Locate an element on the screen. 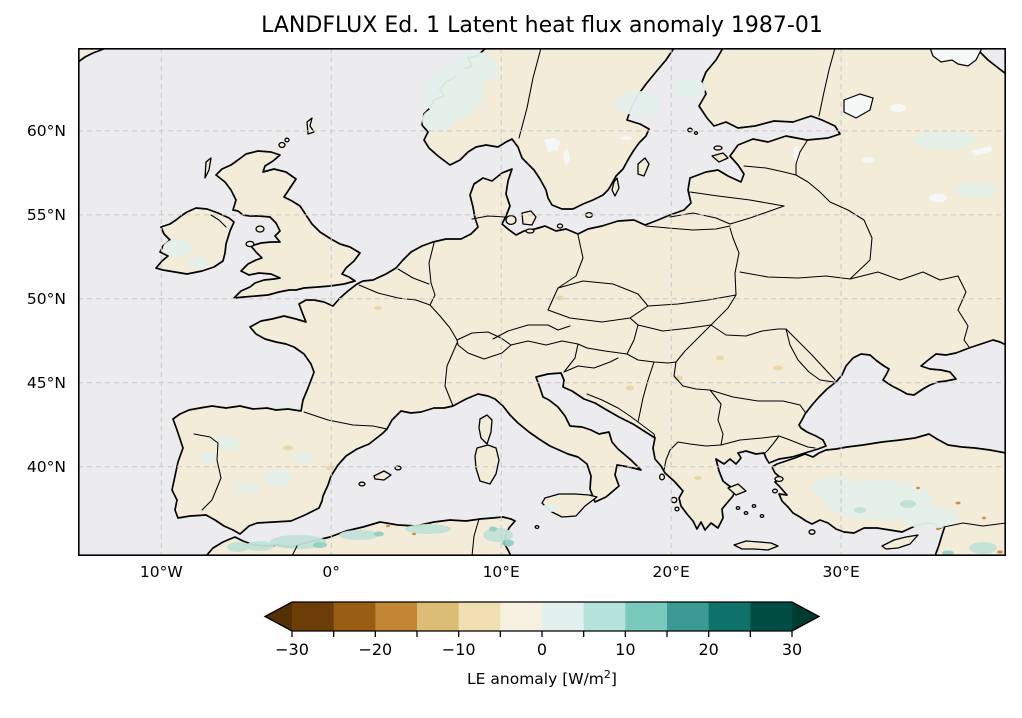 This screenshot has height=718, width=1022. border-it-at is located at coordinates (544, 343).